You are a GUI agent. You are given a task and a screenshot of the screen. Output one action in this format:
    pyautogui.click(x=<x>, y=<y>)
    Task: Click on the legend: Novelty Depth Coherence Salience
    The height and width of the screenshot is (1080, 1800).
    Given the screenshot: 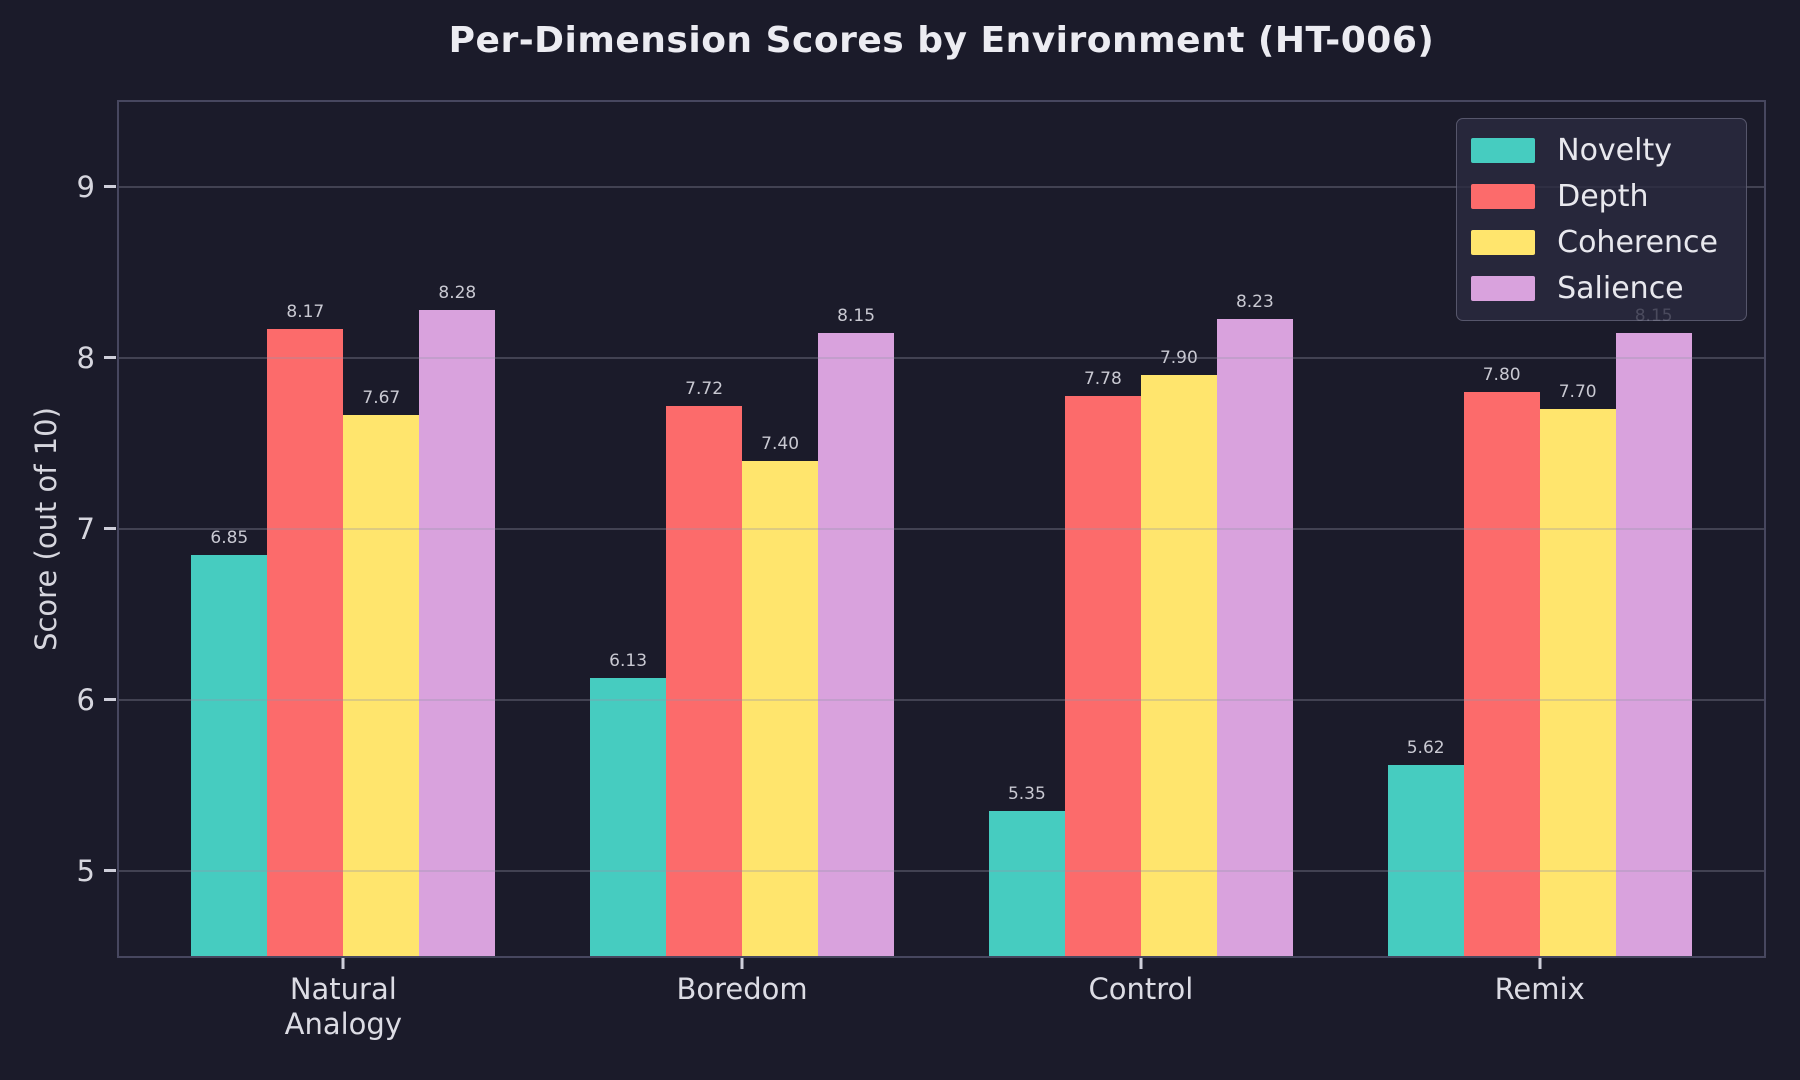 What is the action you would take?
    pyautogui.click(x=1601, y=219)
    